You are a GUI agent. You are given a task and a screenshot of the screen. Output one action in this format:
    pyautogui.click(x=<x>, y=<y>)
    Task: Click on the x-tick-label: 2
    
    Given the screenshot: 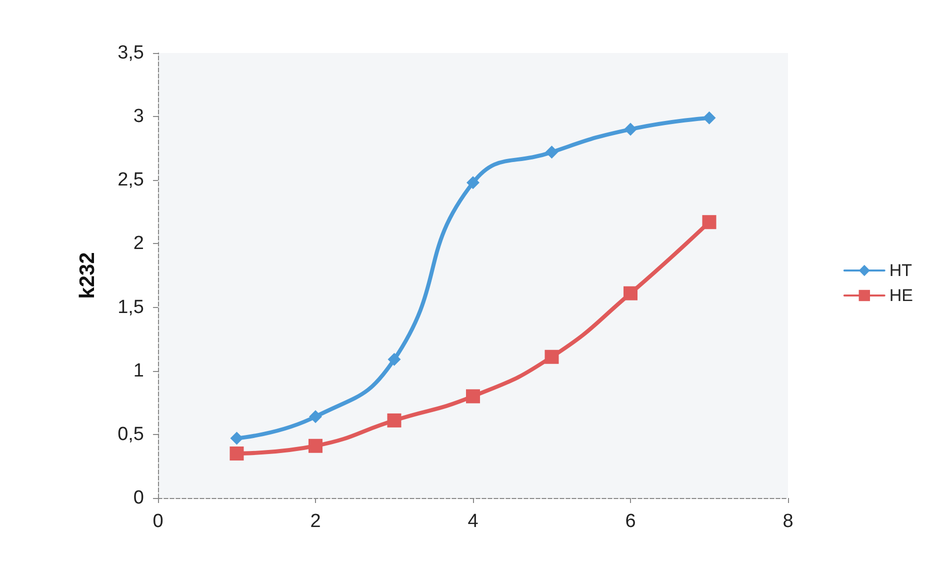 What is the action you would take?
    pyautogui.click(x=315, y=521)
    